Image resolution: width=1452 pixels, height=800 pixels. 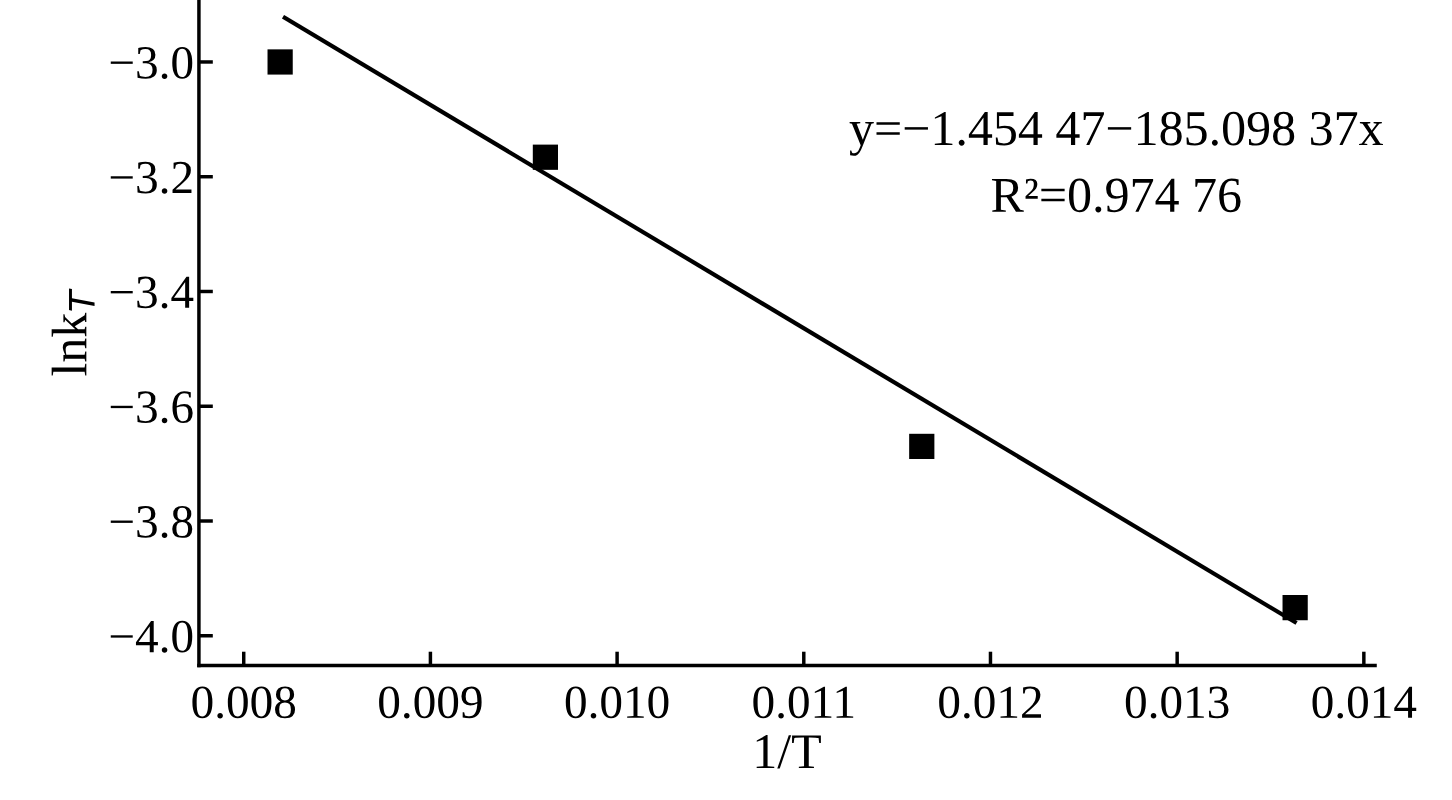 I want to click on y-tick-label: −4.0, so click(x=151, y=636).